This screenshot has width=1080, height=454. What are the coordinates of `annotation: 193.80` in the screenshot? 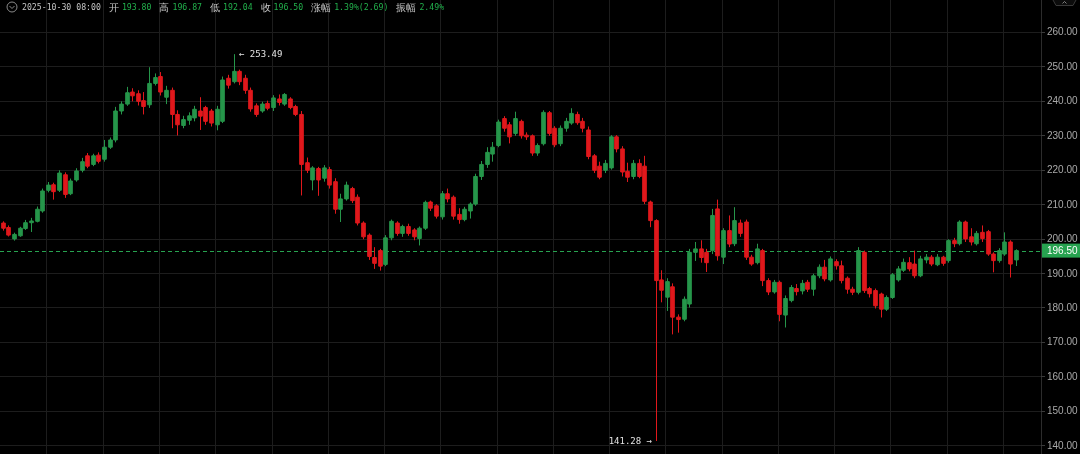 It's located at (136, 7).